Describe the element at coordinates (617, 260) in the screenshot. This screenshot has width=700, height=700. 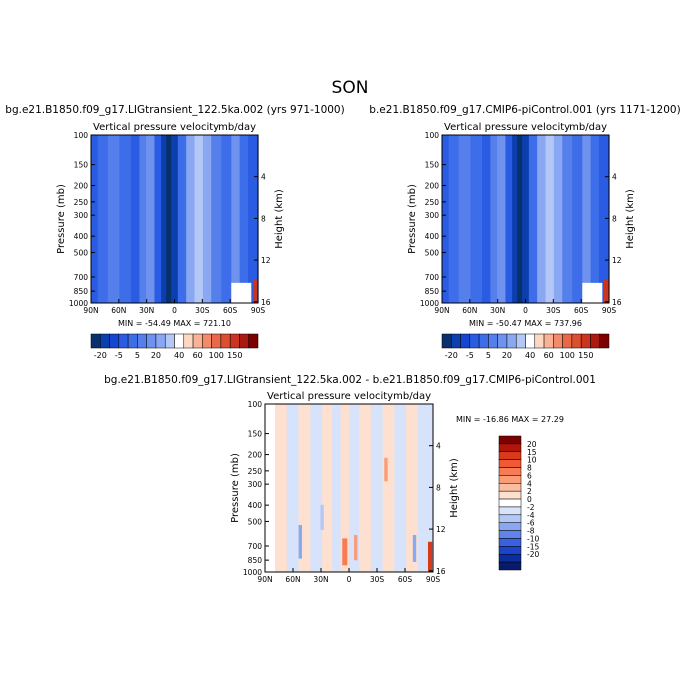
I see `y2-tick-label: 12` at that location.